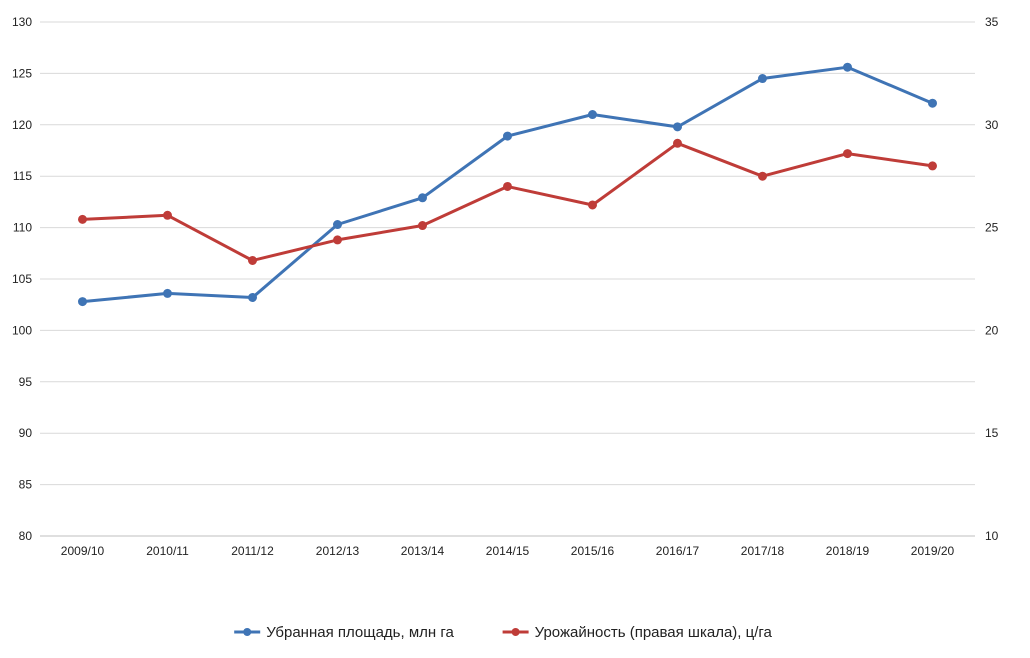 The width and height of the screenshot is (1030, 658). Describe the element at coordinates (252, 551) in the screenshot. I see `x-tick-label: 2011/12` at that location.